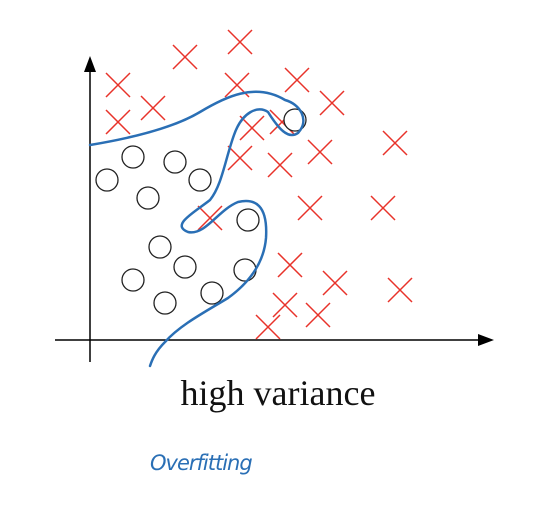 This screenshot has width=536, height=505. I want to click on caption: high variance, so click(278, 393).